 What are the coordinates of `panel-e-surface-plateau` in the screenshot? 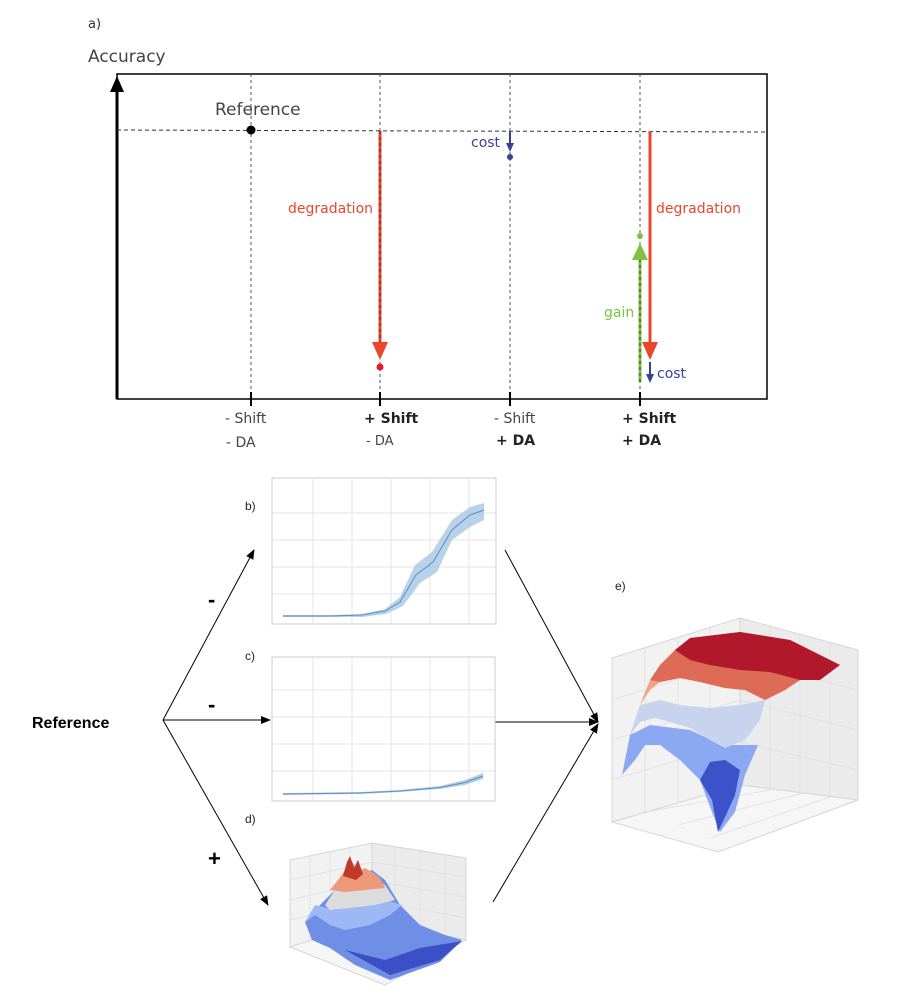 It's located at (757, 656).